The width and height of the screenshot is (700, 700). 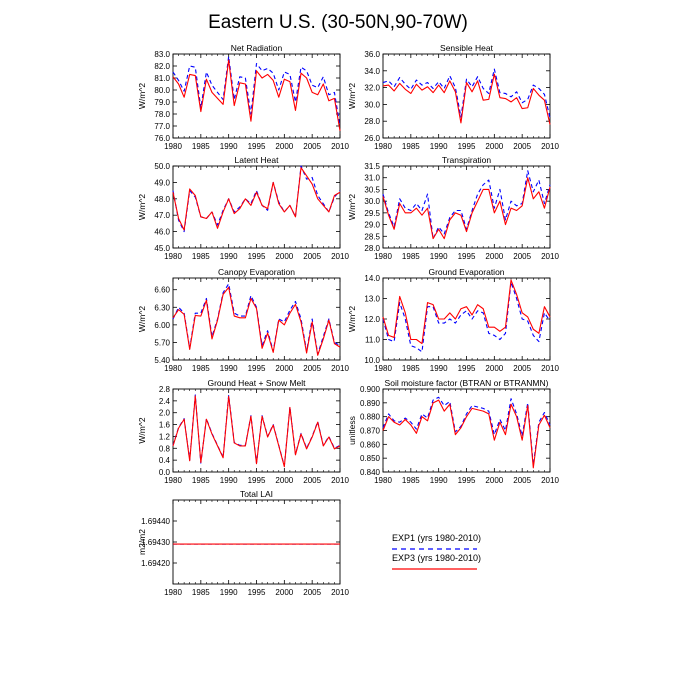 What do you see at coordinates (165, 413) in the screenshot?
I see `y-tick-label: 2.0` at bounding box center [165, 413].